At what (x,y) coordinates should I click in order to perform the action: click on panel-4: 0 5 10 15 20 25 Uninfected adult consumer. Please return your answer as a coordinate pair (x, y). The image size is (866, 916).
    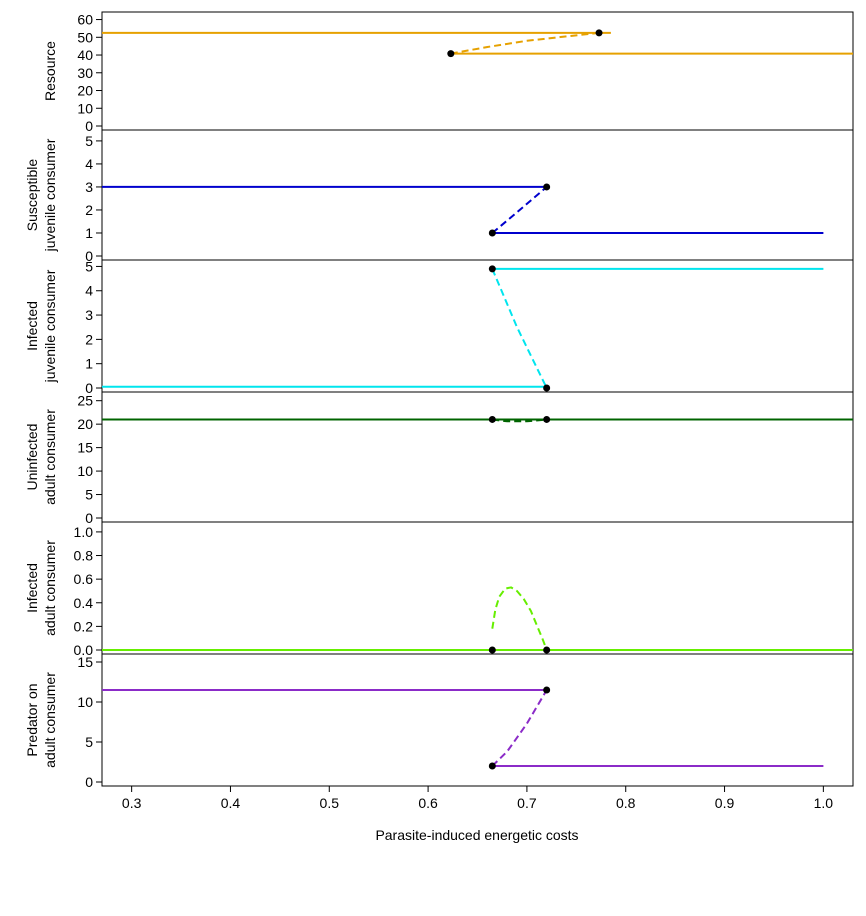
    Looking at the image, I should click on (439, 458).